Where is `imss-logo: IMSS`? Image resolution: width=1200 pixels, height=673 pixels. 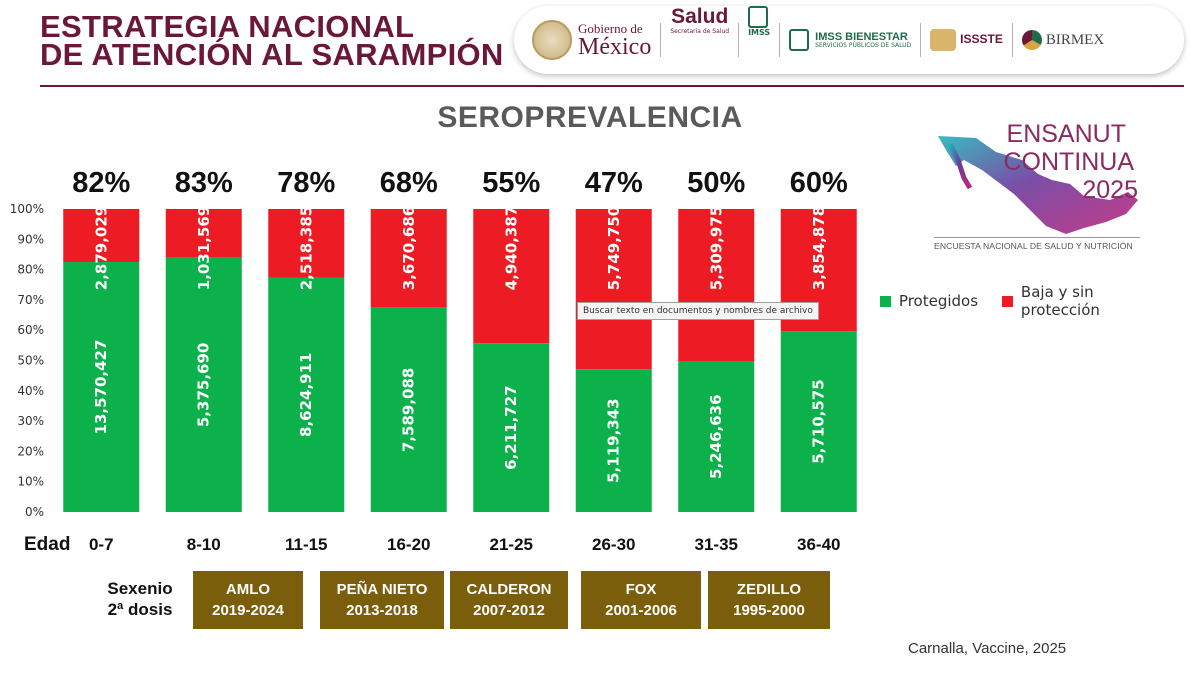 imss-logo: IMSS is located at coordinates (759, 40).